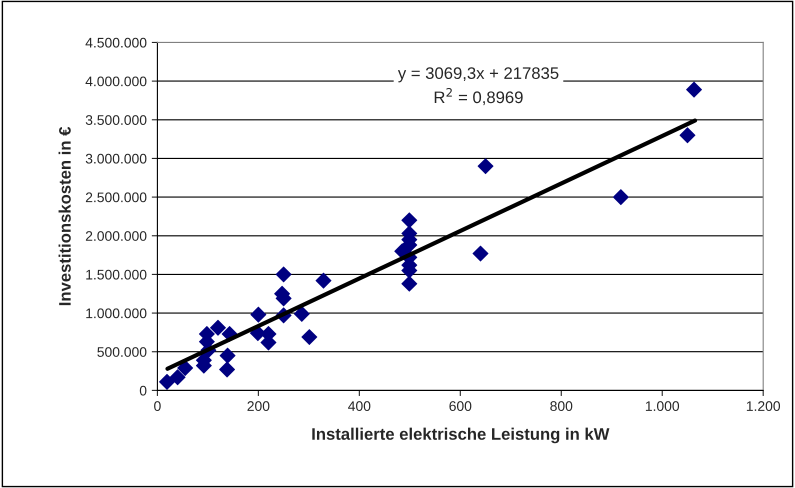  I want to click on x-tick-label: 800, so click(561, 406).